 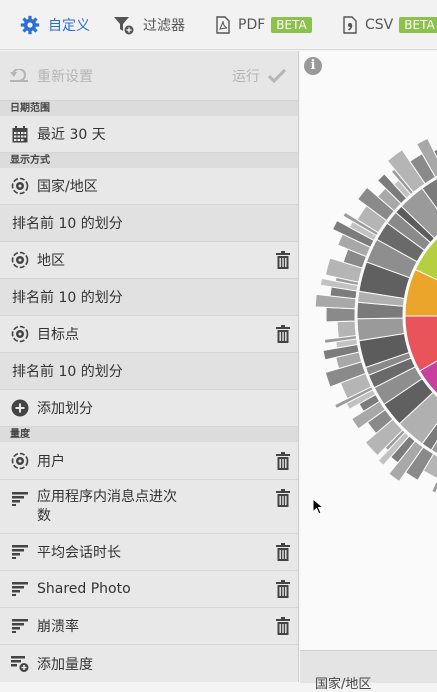 I want to click on add-metric-label: 添加量度, so click(x=65, y=664).